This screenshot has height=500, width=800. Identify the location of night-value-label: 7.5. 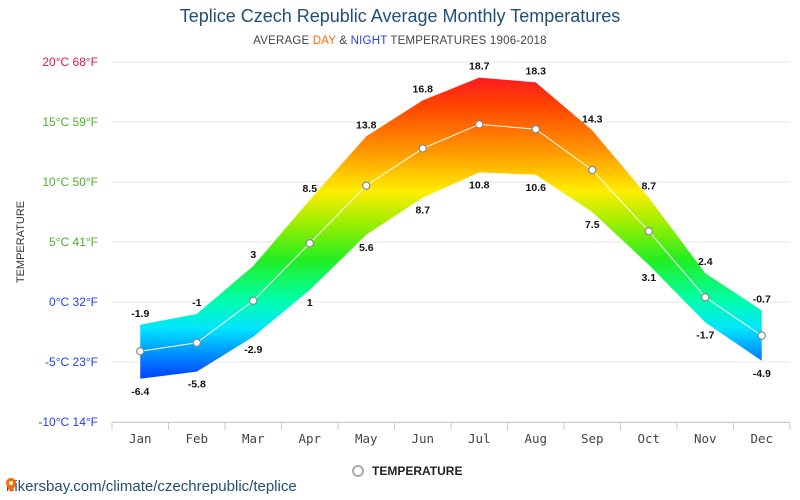
(592, 225).